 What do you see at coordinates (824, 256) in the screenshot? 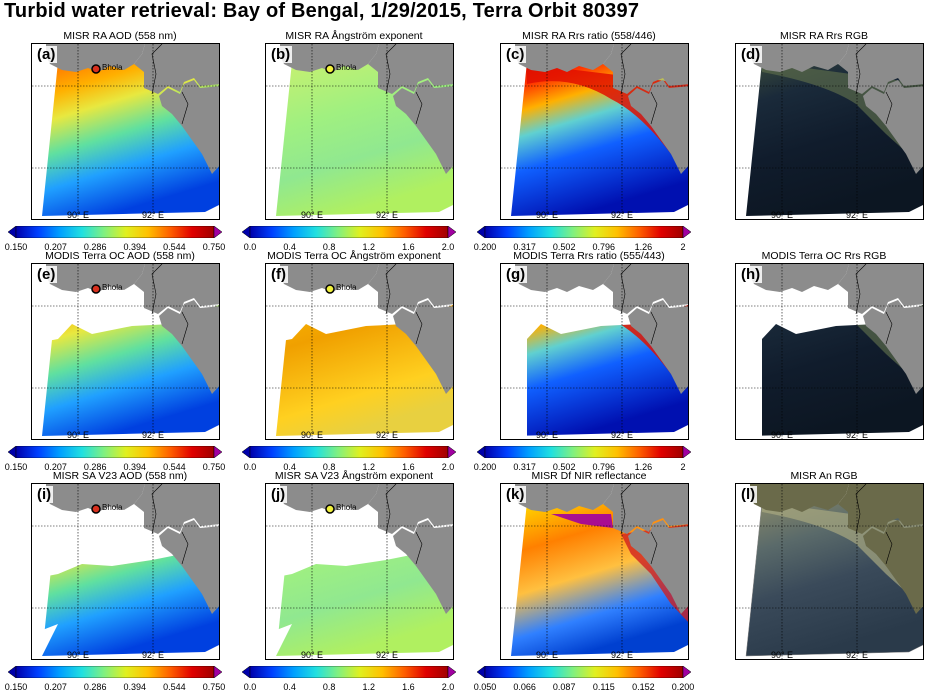
I see `panel-title: MODIS Terra OC Rrs RGB` at bounding box center [824, 256].